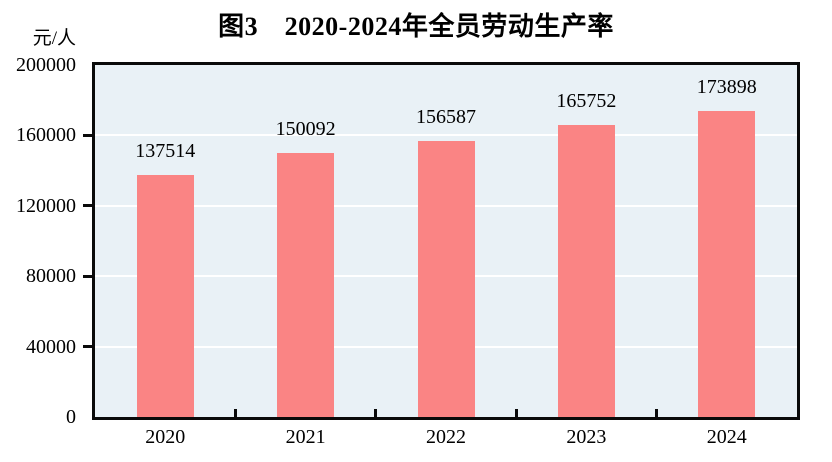 Image resolution: width=832 pixels, height=462 pixels. What do you see at coordinates (305, 128) in the screenshot?
I see `bar-value-label-2021: 150092` at bounding box center [305, 128].